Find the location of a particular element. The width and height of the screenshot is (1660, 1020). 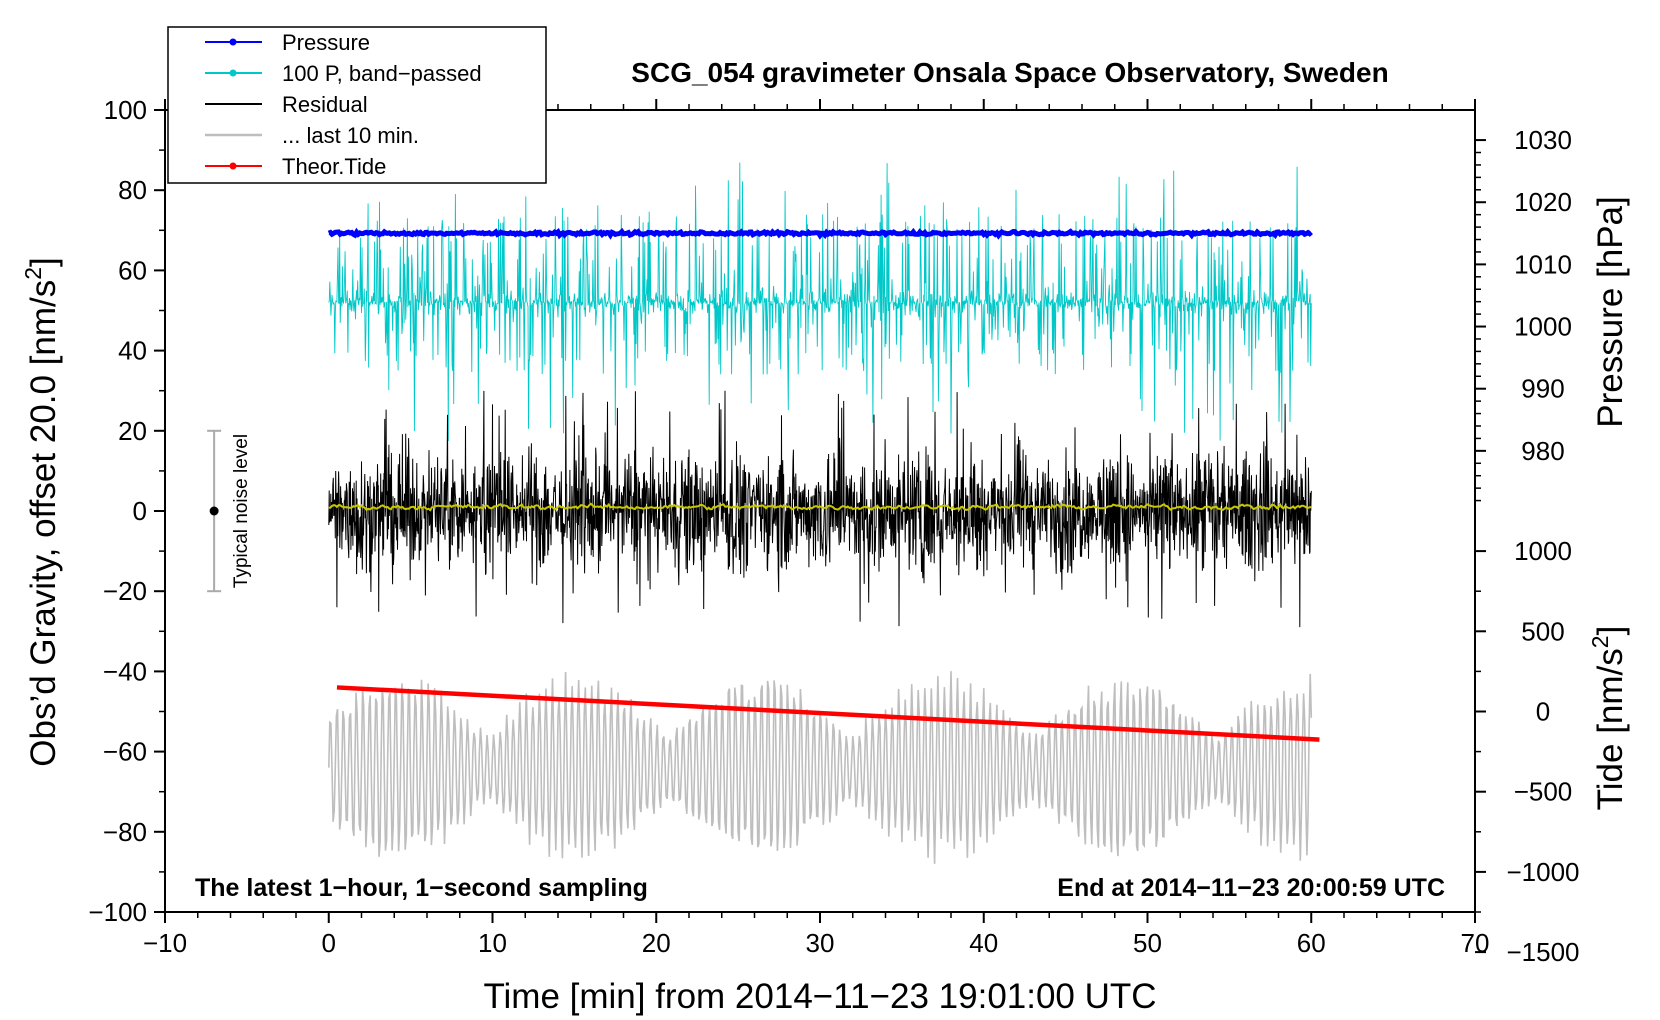

x-tick-label: 50 is located at coordinates (1147, 943).